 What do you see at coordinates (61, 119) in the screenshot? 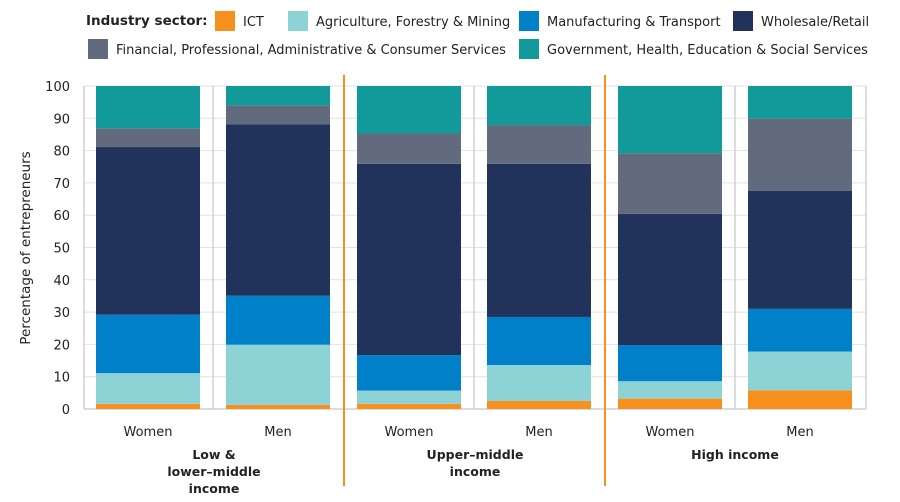
I see `y-tick-label: 90` at bounding box center [61, 119].